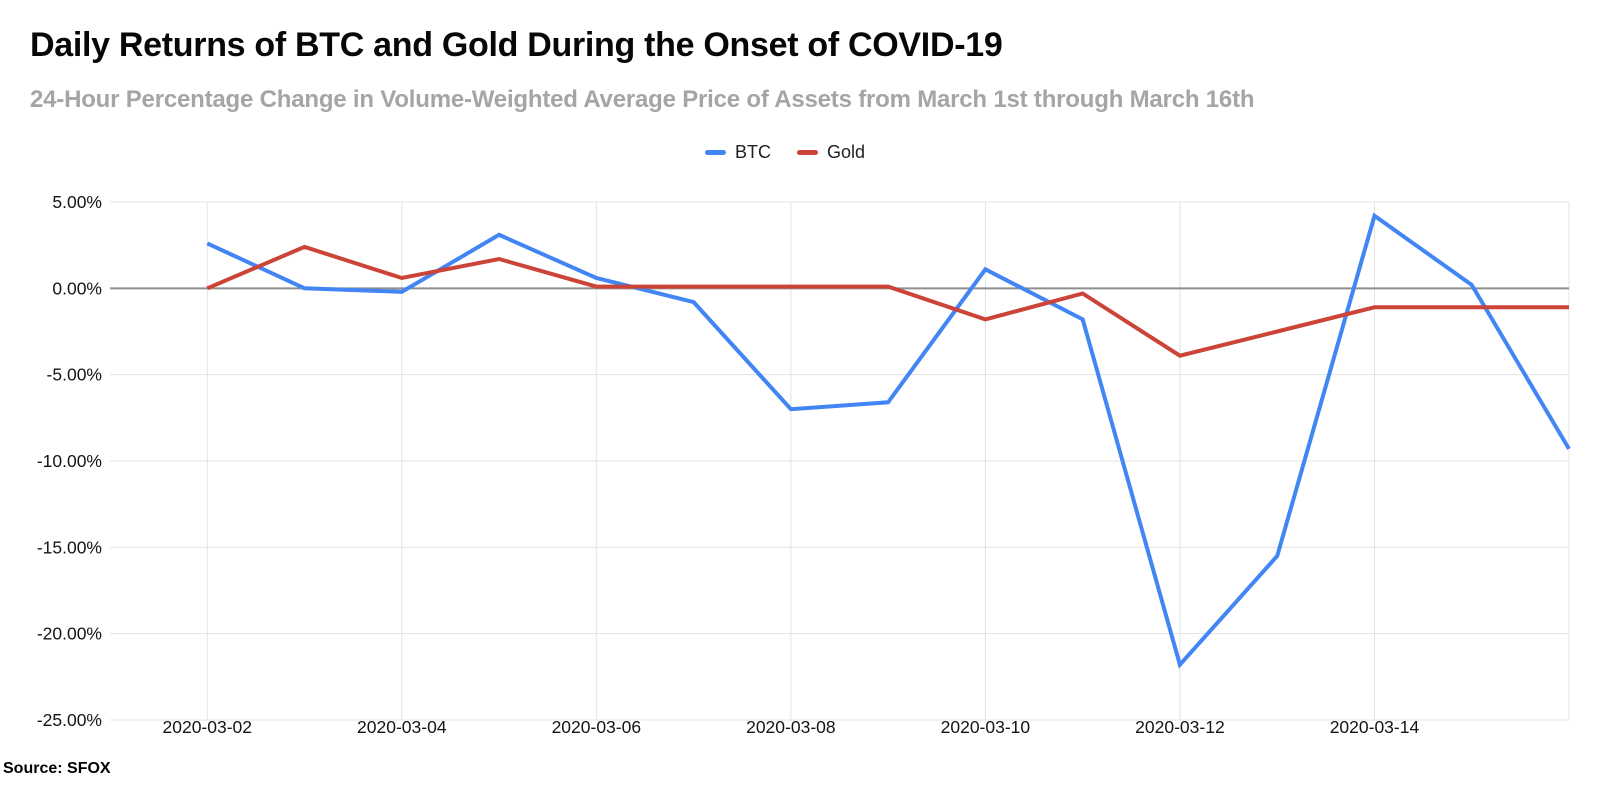 This screenshot has height=788, width=1600. What do you see at coordinates (77, 202) in the screenshot?
I see `y-tick-label: 5.00%` at bounding box center [77, 202].